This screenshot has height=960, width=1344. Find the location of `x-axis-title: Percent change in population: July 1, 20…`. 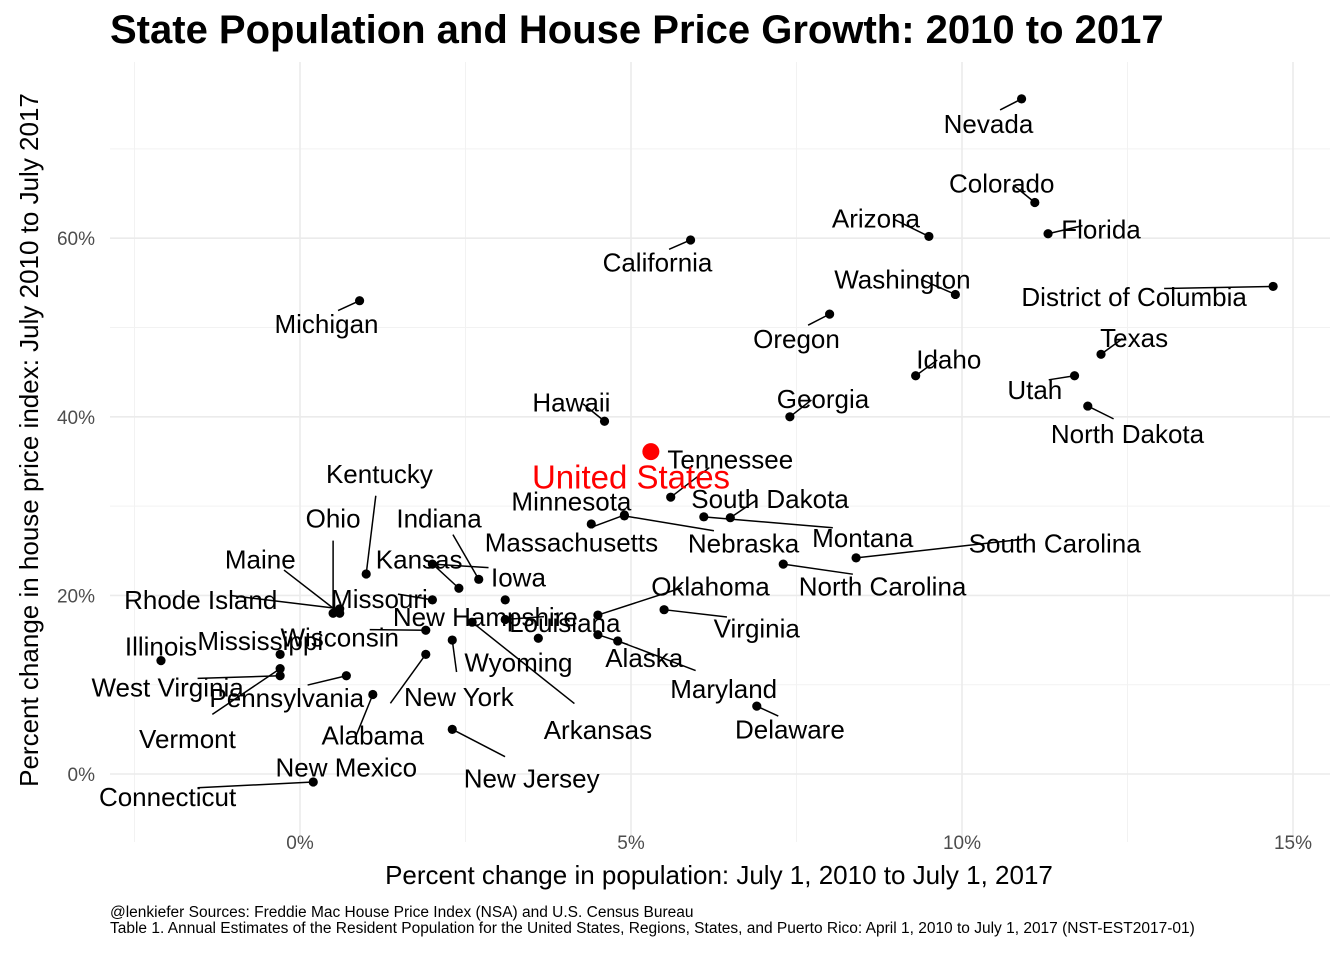

x-axis-title: Percent change in population: July 1, 20… is located at coordinates (719, 875).